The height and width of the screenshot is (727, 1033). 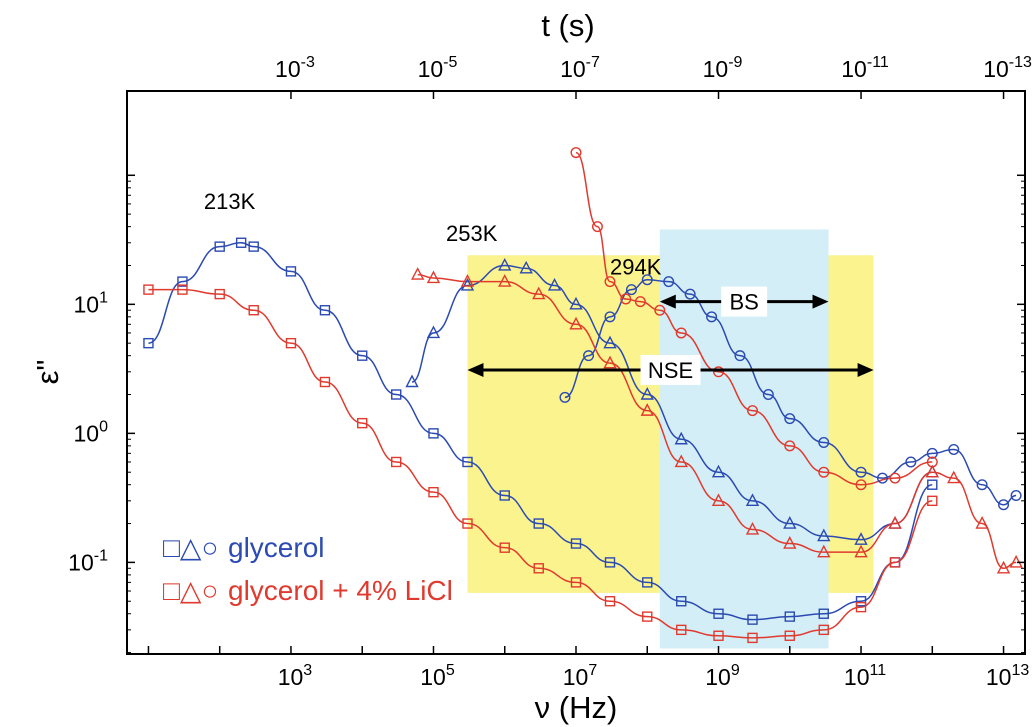 What do you see at coordinates (722, 676) in the screenshot?
I see `x-tick-label: 10⁹` at bounding box center [722, 676].